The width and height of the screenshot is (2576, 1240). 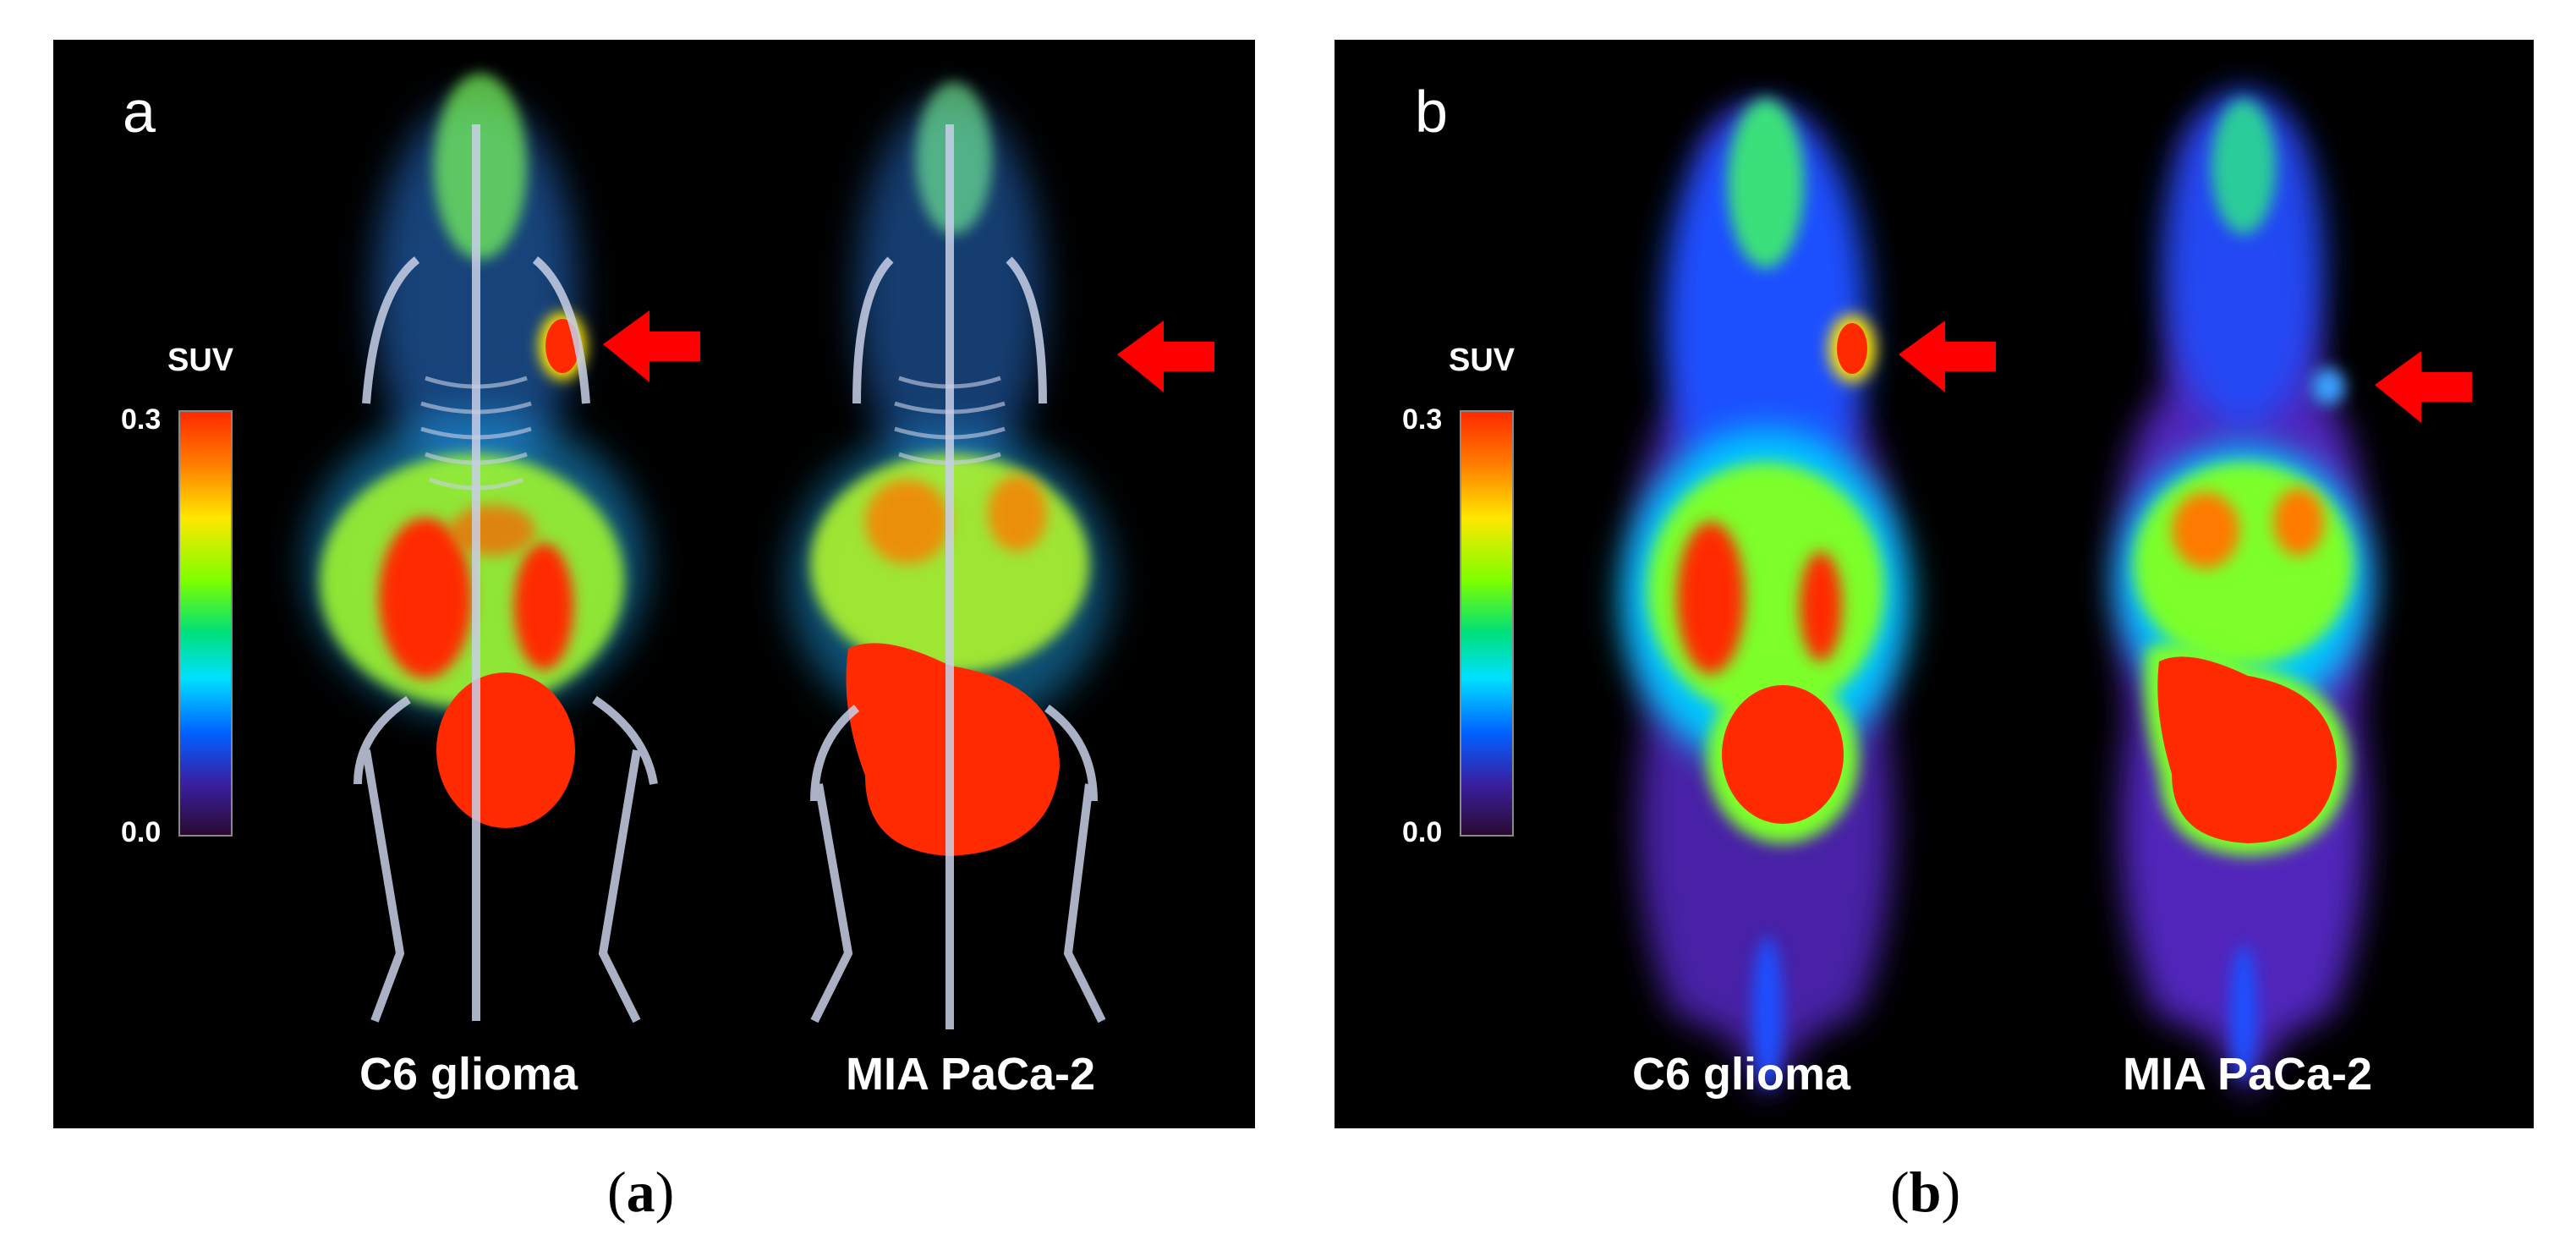 I want to click on caption-b-letter: b, so click(x=1925, y=1192).